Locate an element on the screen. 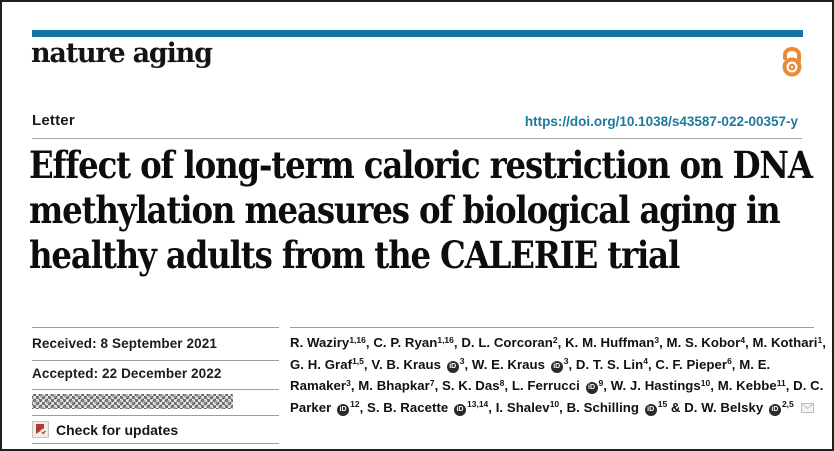 Image resolution: width=834 pixels, height=451 pixels. author-affiliation-superscript: 13,14 is located at coordinates (478, 404).